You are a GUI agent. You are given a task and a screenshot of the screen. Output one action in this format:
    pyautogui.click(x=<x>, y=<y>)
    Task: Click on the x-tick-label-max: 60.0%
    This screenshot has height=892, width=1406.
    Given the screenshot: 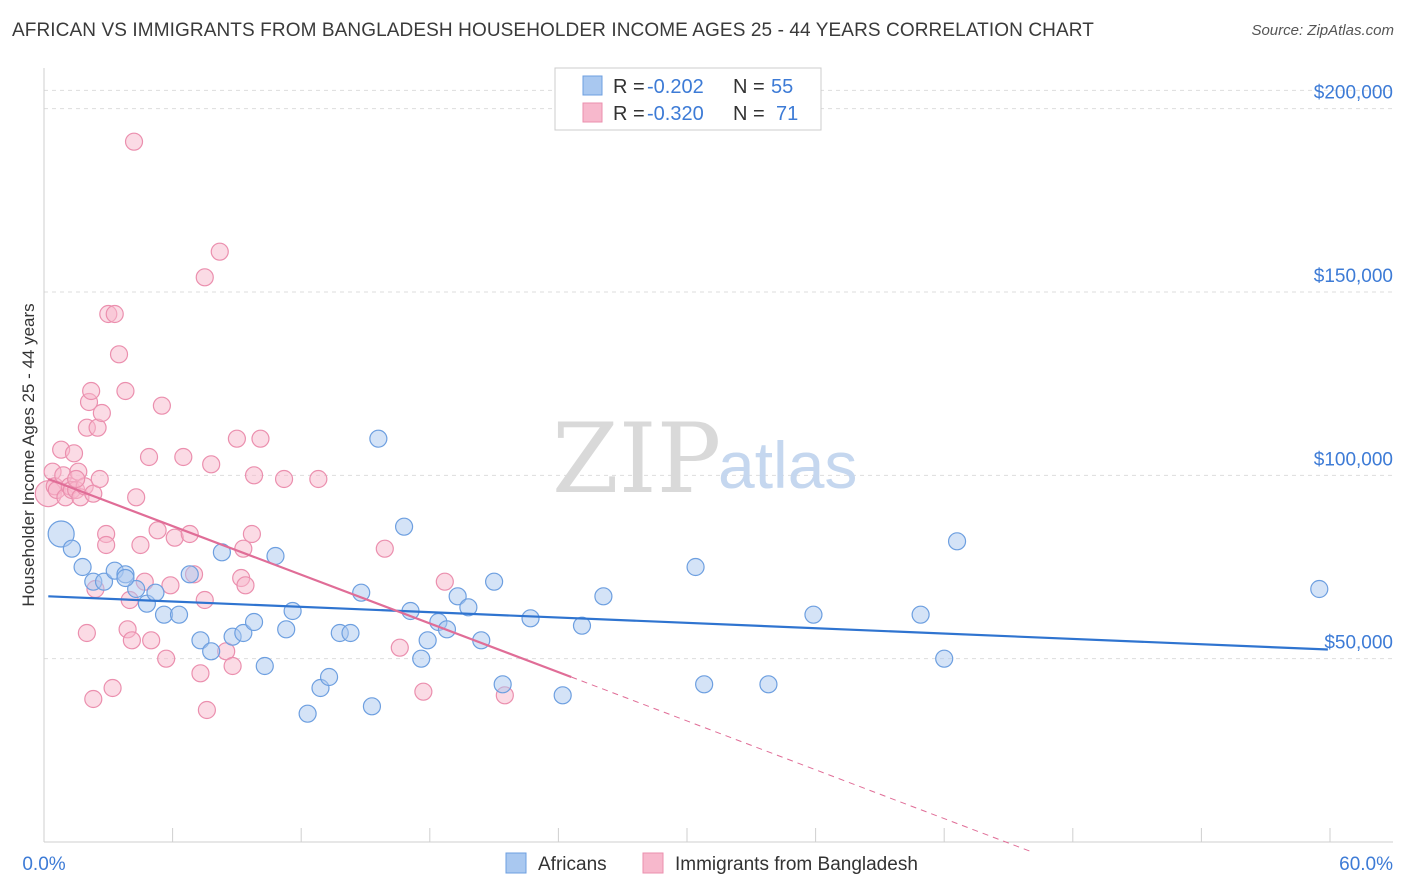 What is the action you would take?
    pyautogui.click(x=1366, y=864)
    